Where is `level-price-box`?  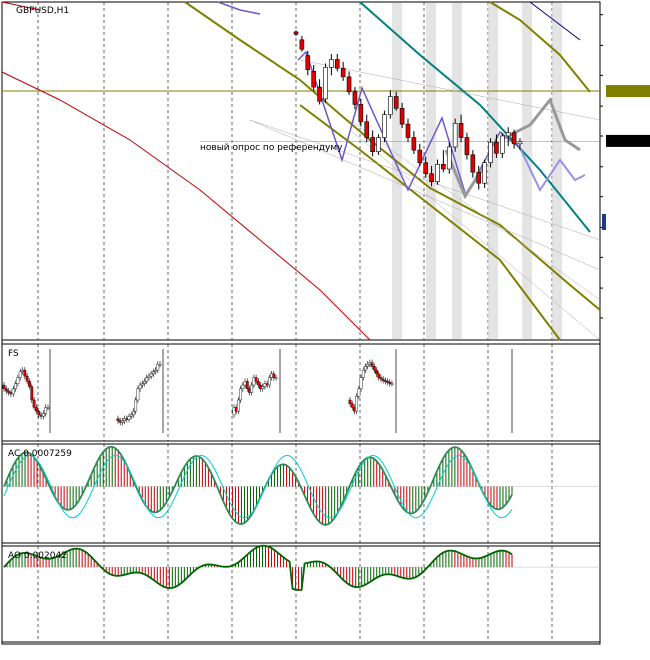
level-price-box is located at coordinates (628, 91).